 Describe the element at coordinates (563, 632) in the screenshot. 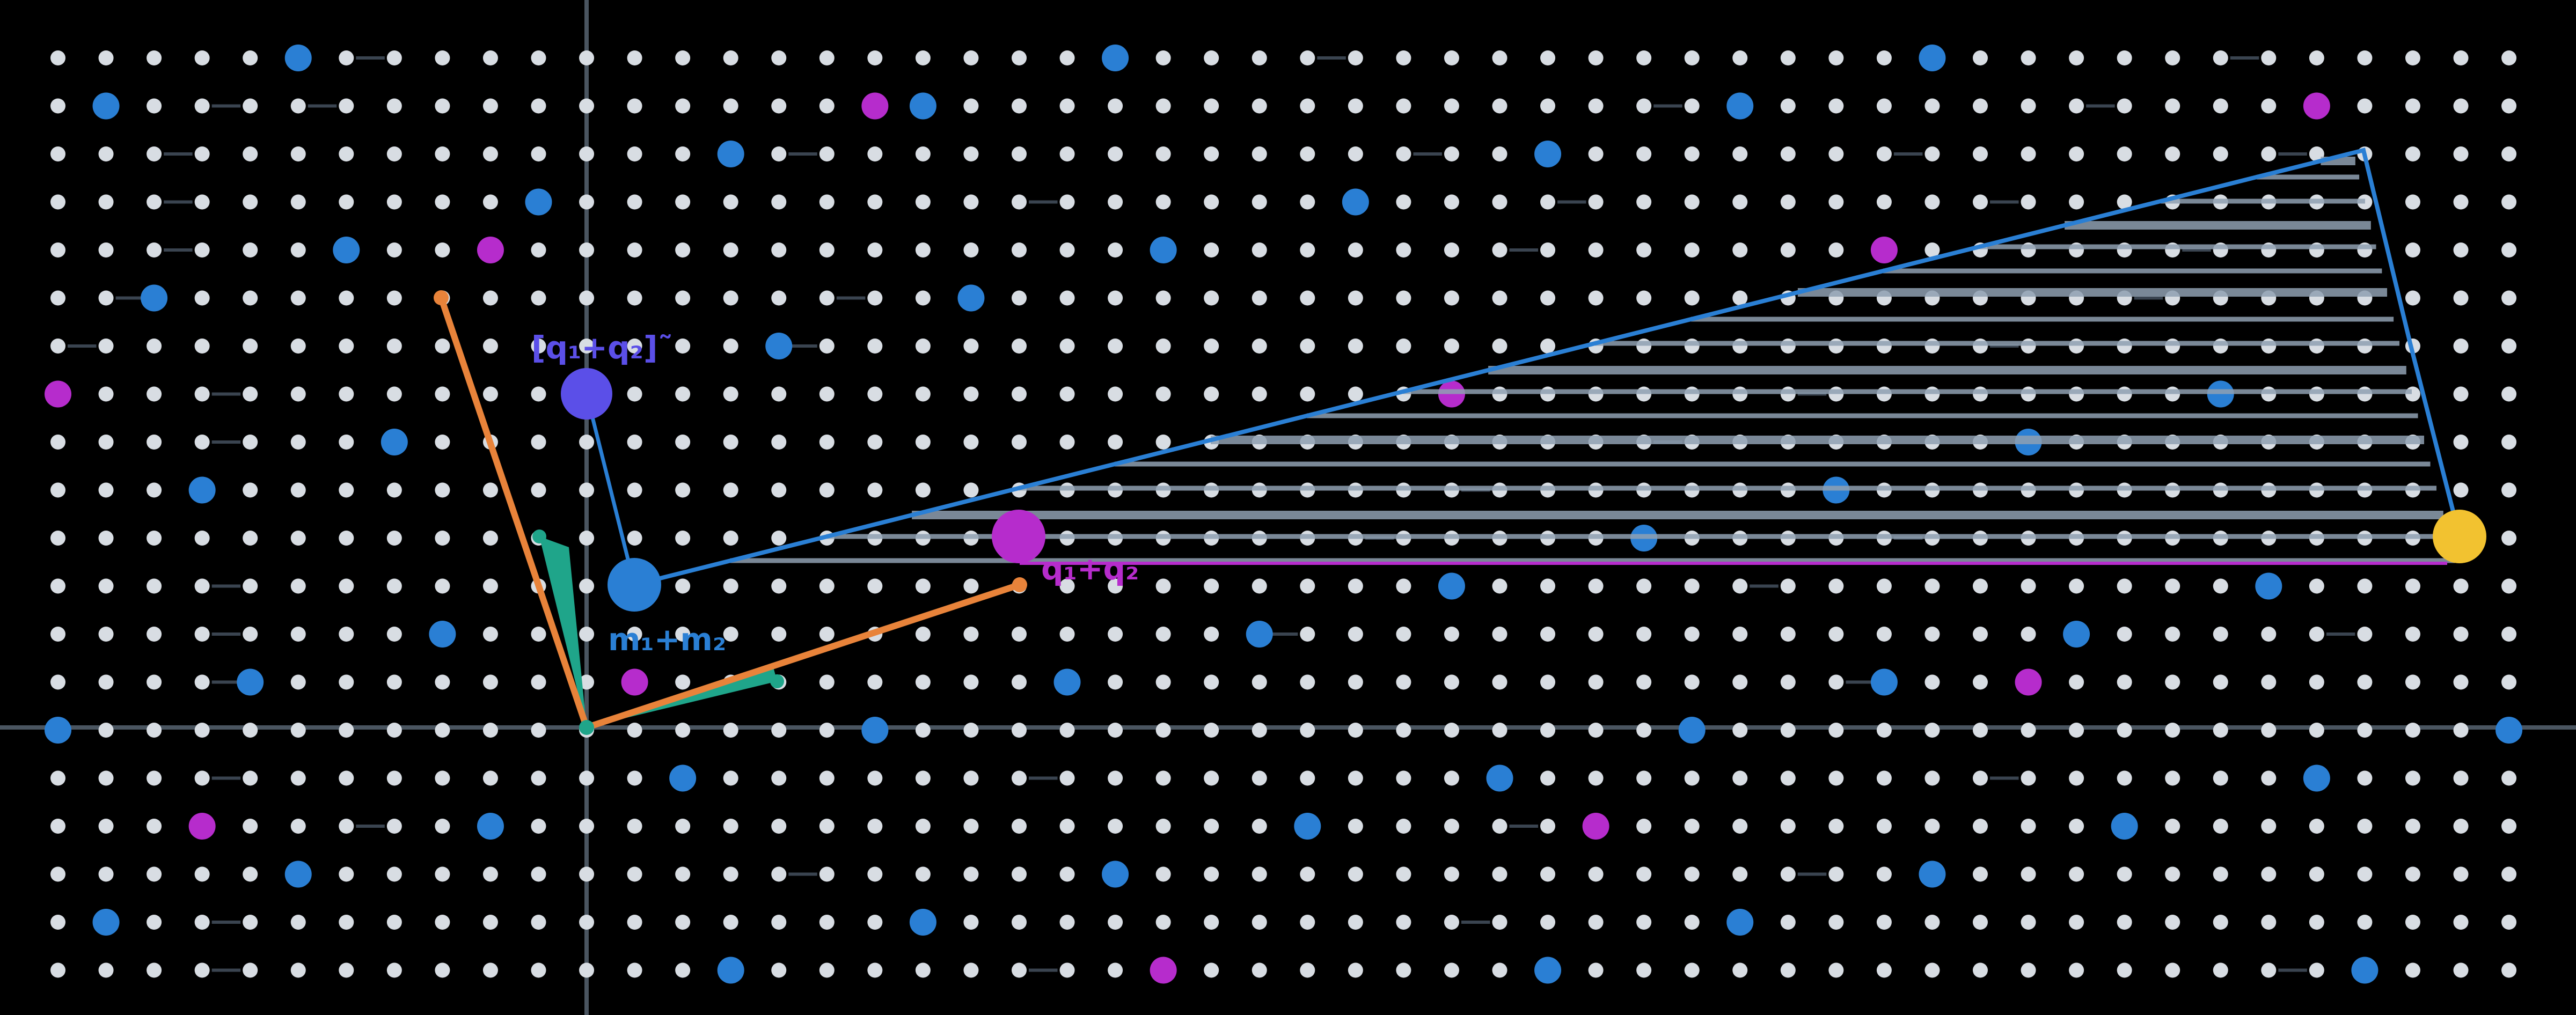

I see `teal-wedge-upper` at that location.